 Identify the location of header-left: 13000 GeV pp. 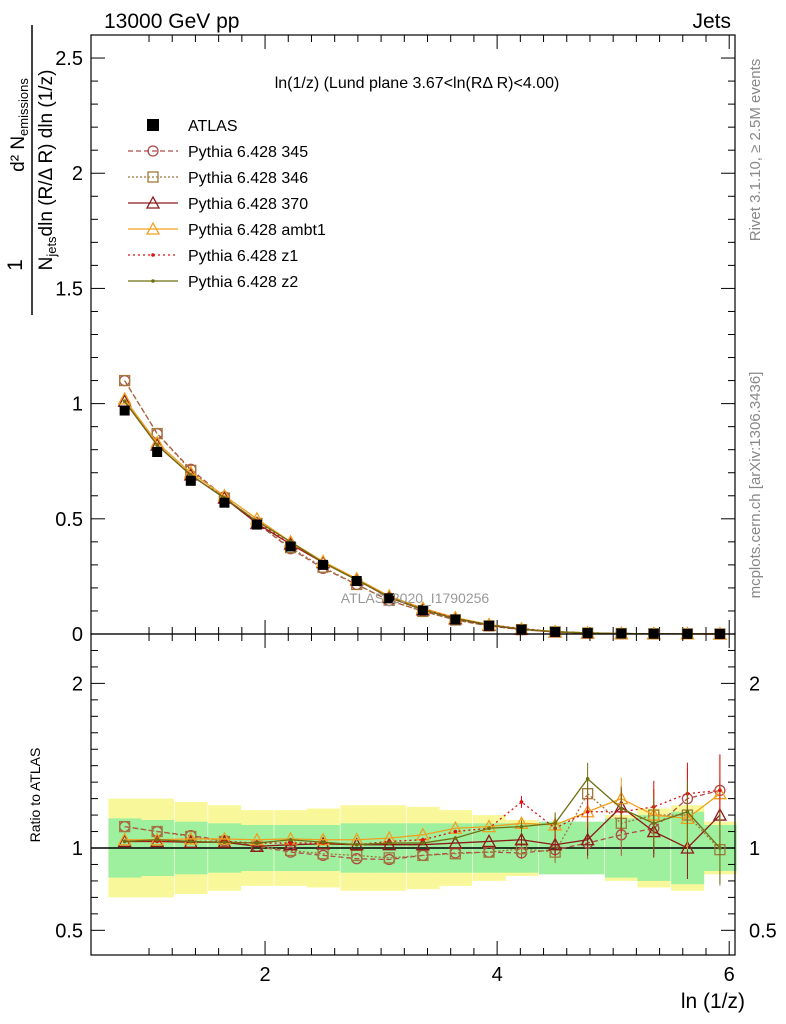
(171, 21).